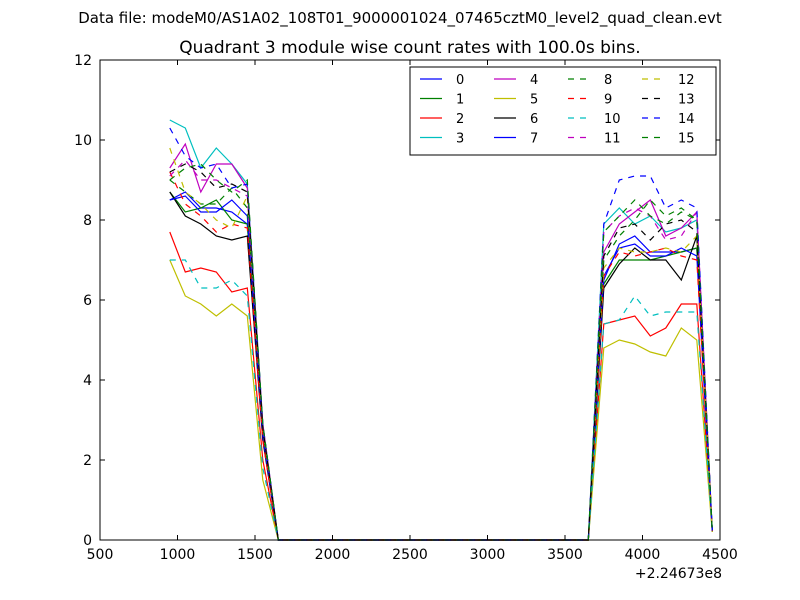  I want to click on legend-label-13: 13, so click(686, 100).